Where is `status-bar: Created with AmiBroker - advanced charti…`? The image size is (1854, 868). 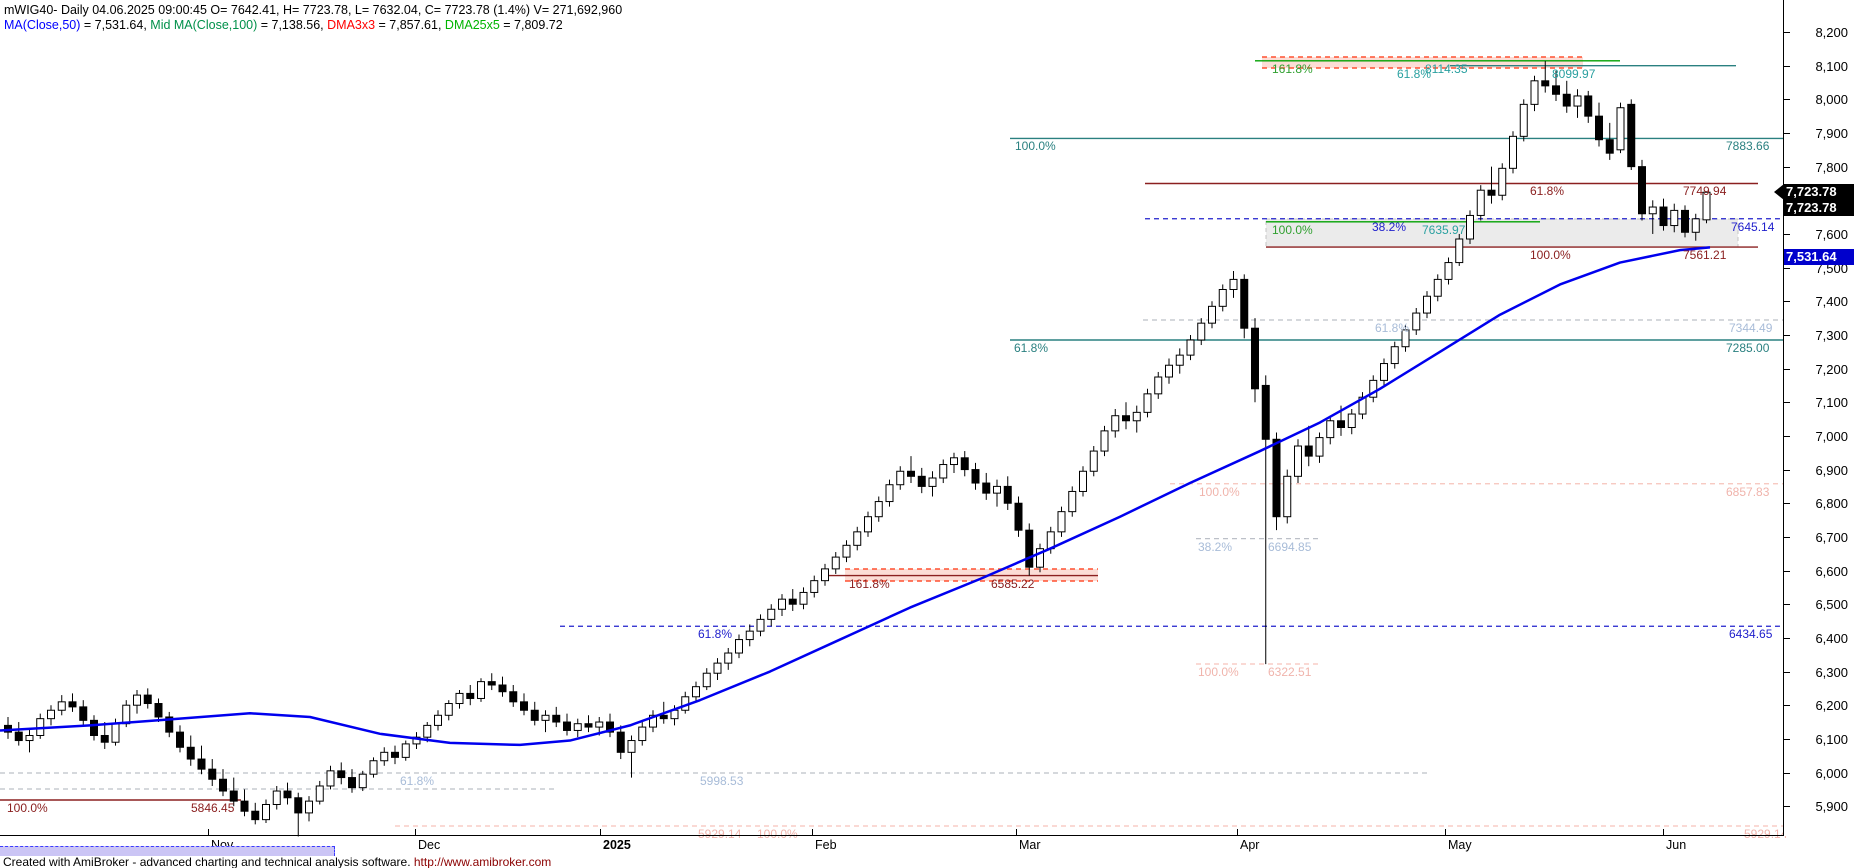
status-bar: Created with AmiBroker - advanced charti… is located at coordinates (277, 861).